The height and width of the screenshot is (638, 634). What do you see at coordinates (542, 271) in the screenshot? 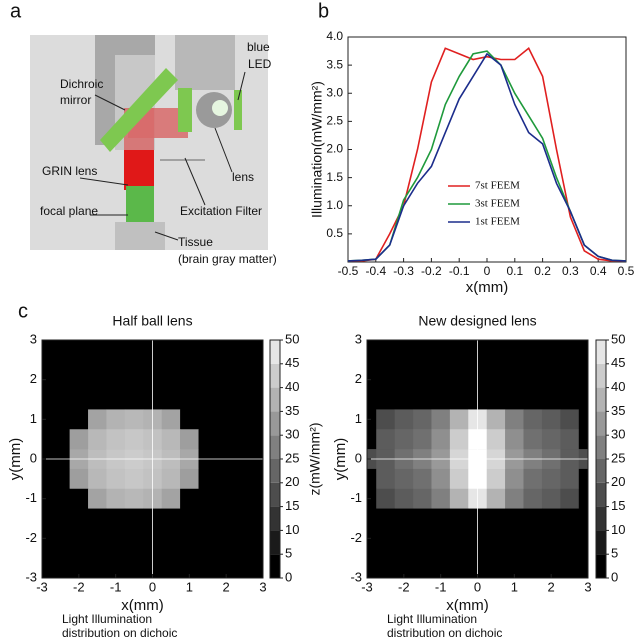
I see `x-tick-label: 0.2` at bounding box center [542, 271].